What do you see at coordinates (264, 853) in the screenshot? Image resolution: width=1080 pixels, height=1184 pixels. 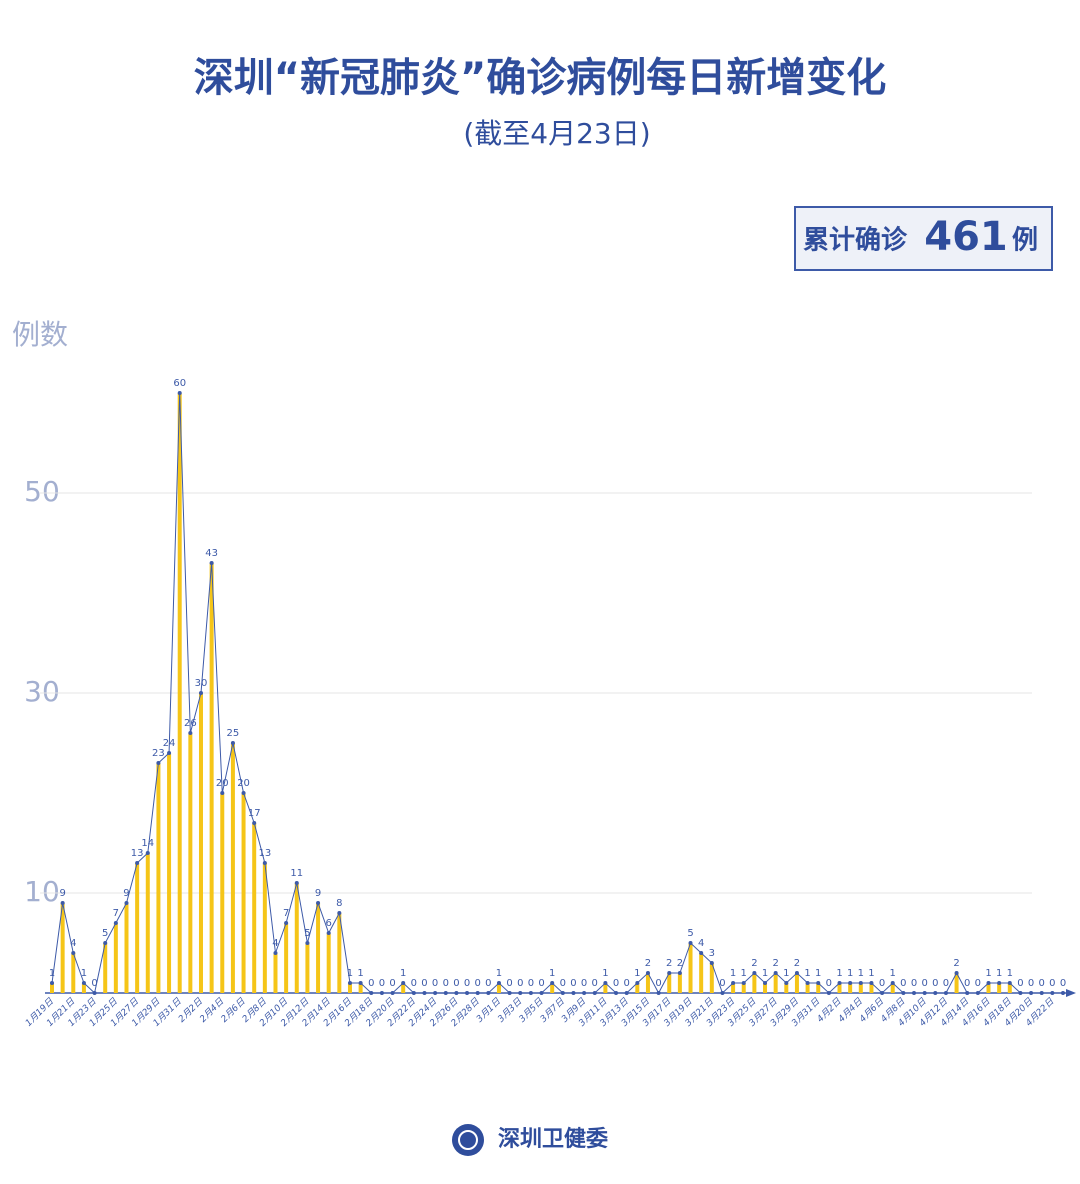 I see `value-label: 13` at bounding box center [264, 853].